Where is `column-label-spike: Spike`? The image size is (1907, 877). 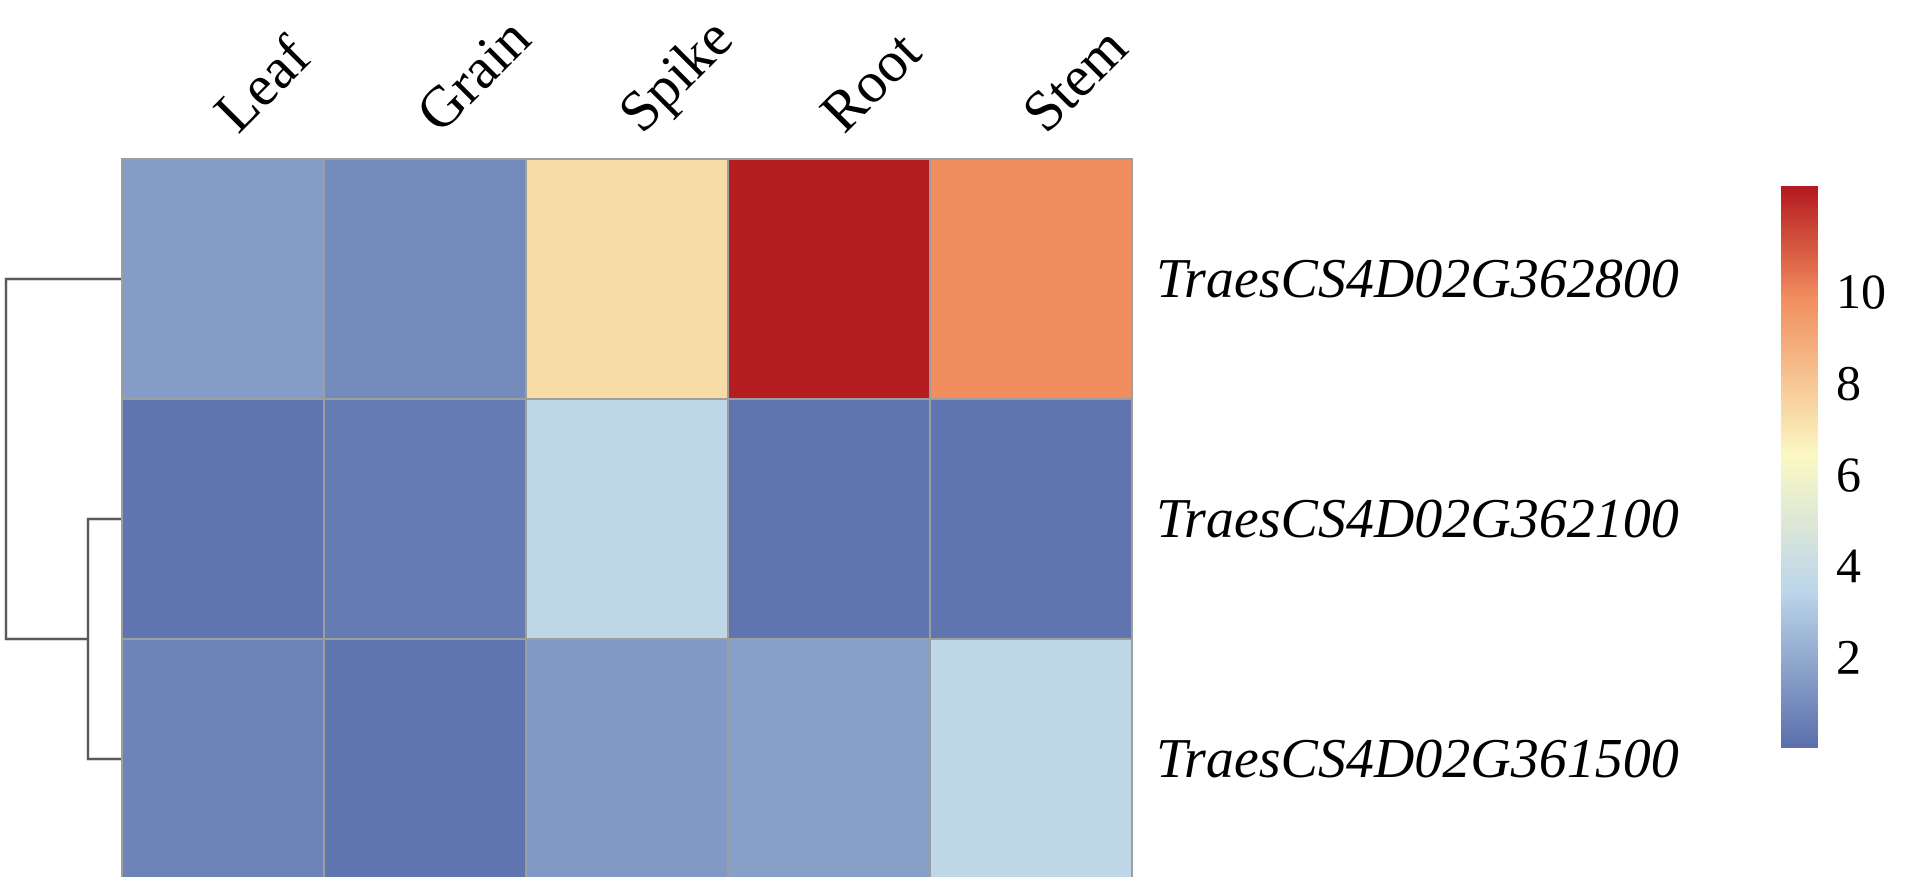
column-label-spike: Spike is located at coordinates (674, 74).